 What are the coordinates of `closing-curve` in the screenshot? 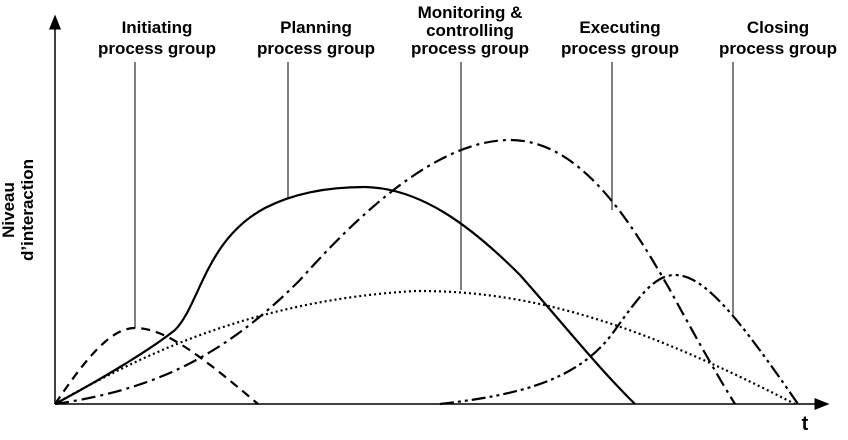 It's located at (619, 339).